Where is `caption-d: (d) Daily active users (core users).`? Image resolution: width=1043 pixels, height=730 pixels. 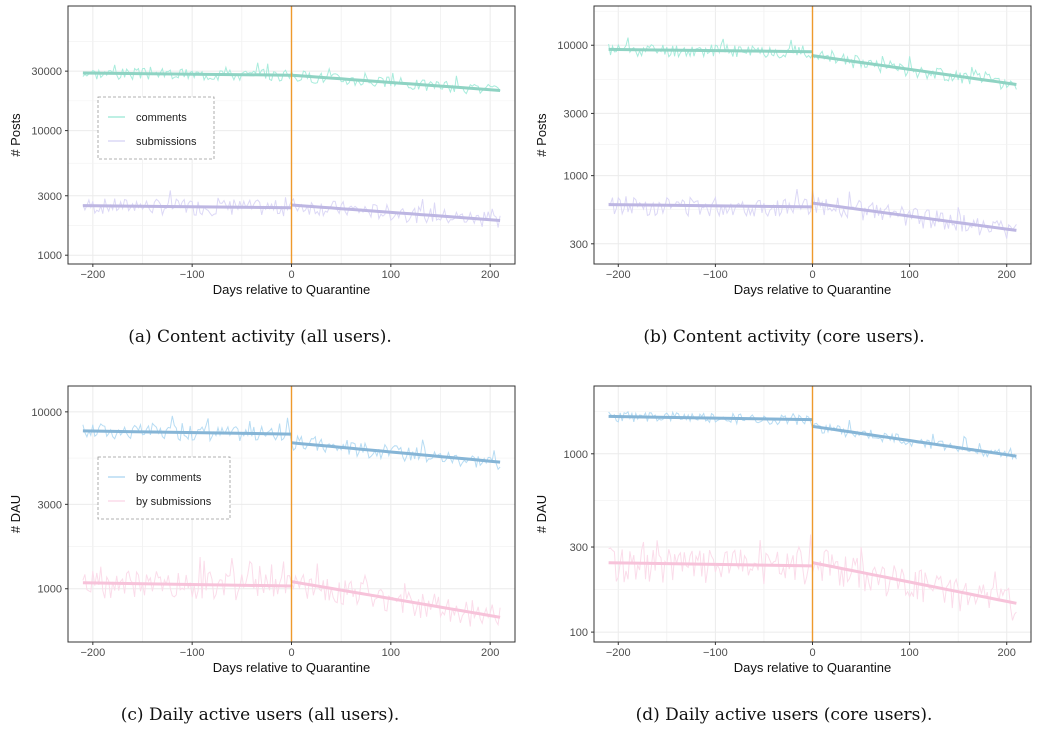
caption-d: (d) Daily active users (core users). is located at coordinates (784, 715).